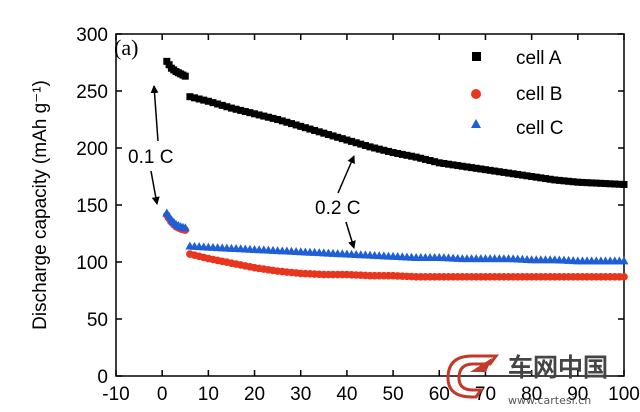  What do you see at coordinates (150, 157) in the screenshot?
I see `annotation-0-1c-label: 0.1 C` at bounding box center [150, 157].